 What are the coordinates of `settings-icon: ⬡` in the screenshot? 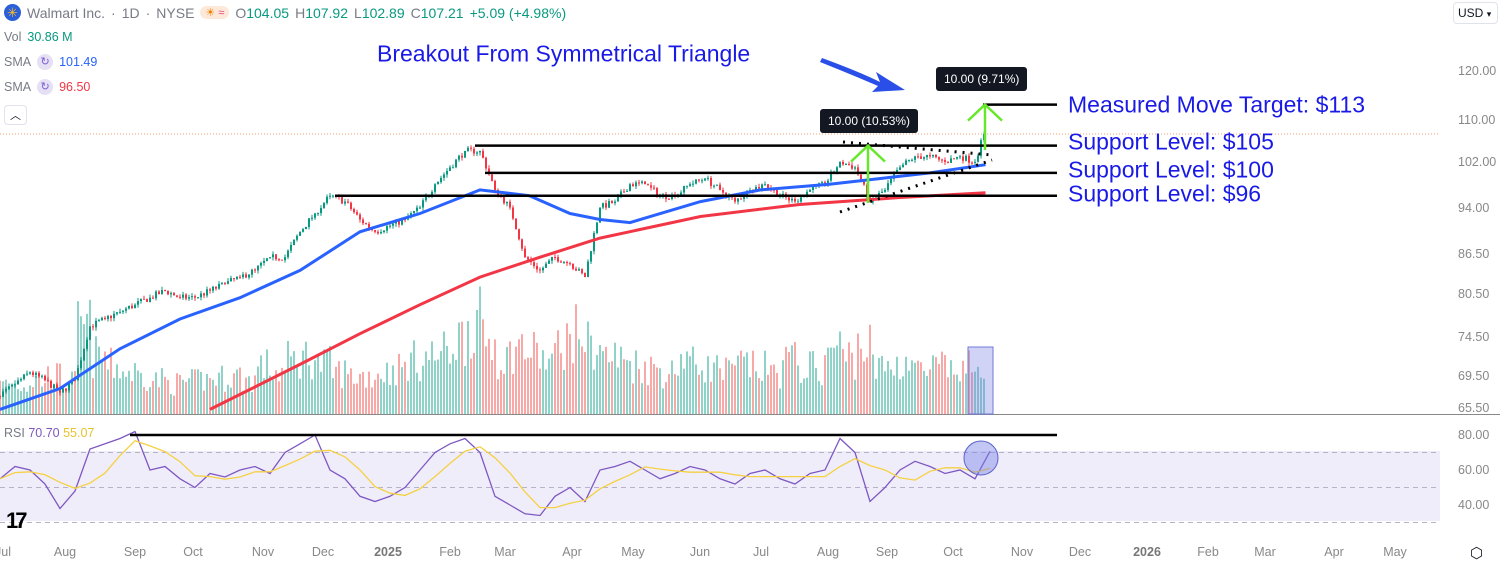 It's located at (1477, 553).